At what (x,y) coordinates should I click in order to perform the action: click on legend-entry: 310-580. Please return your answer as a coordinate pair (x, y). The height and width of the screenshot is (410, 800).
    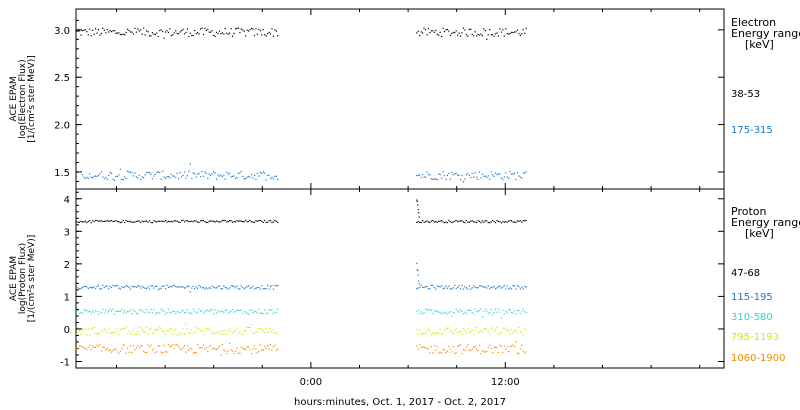
    Looking at the image, I should click on (752, 317).